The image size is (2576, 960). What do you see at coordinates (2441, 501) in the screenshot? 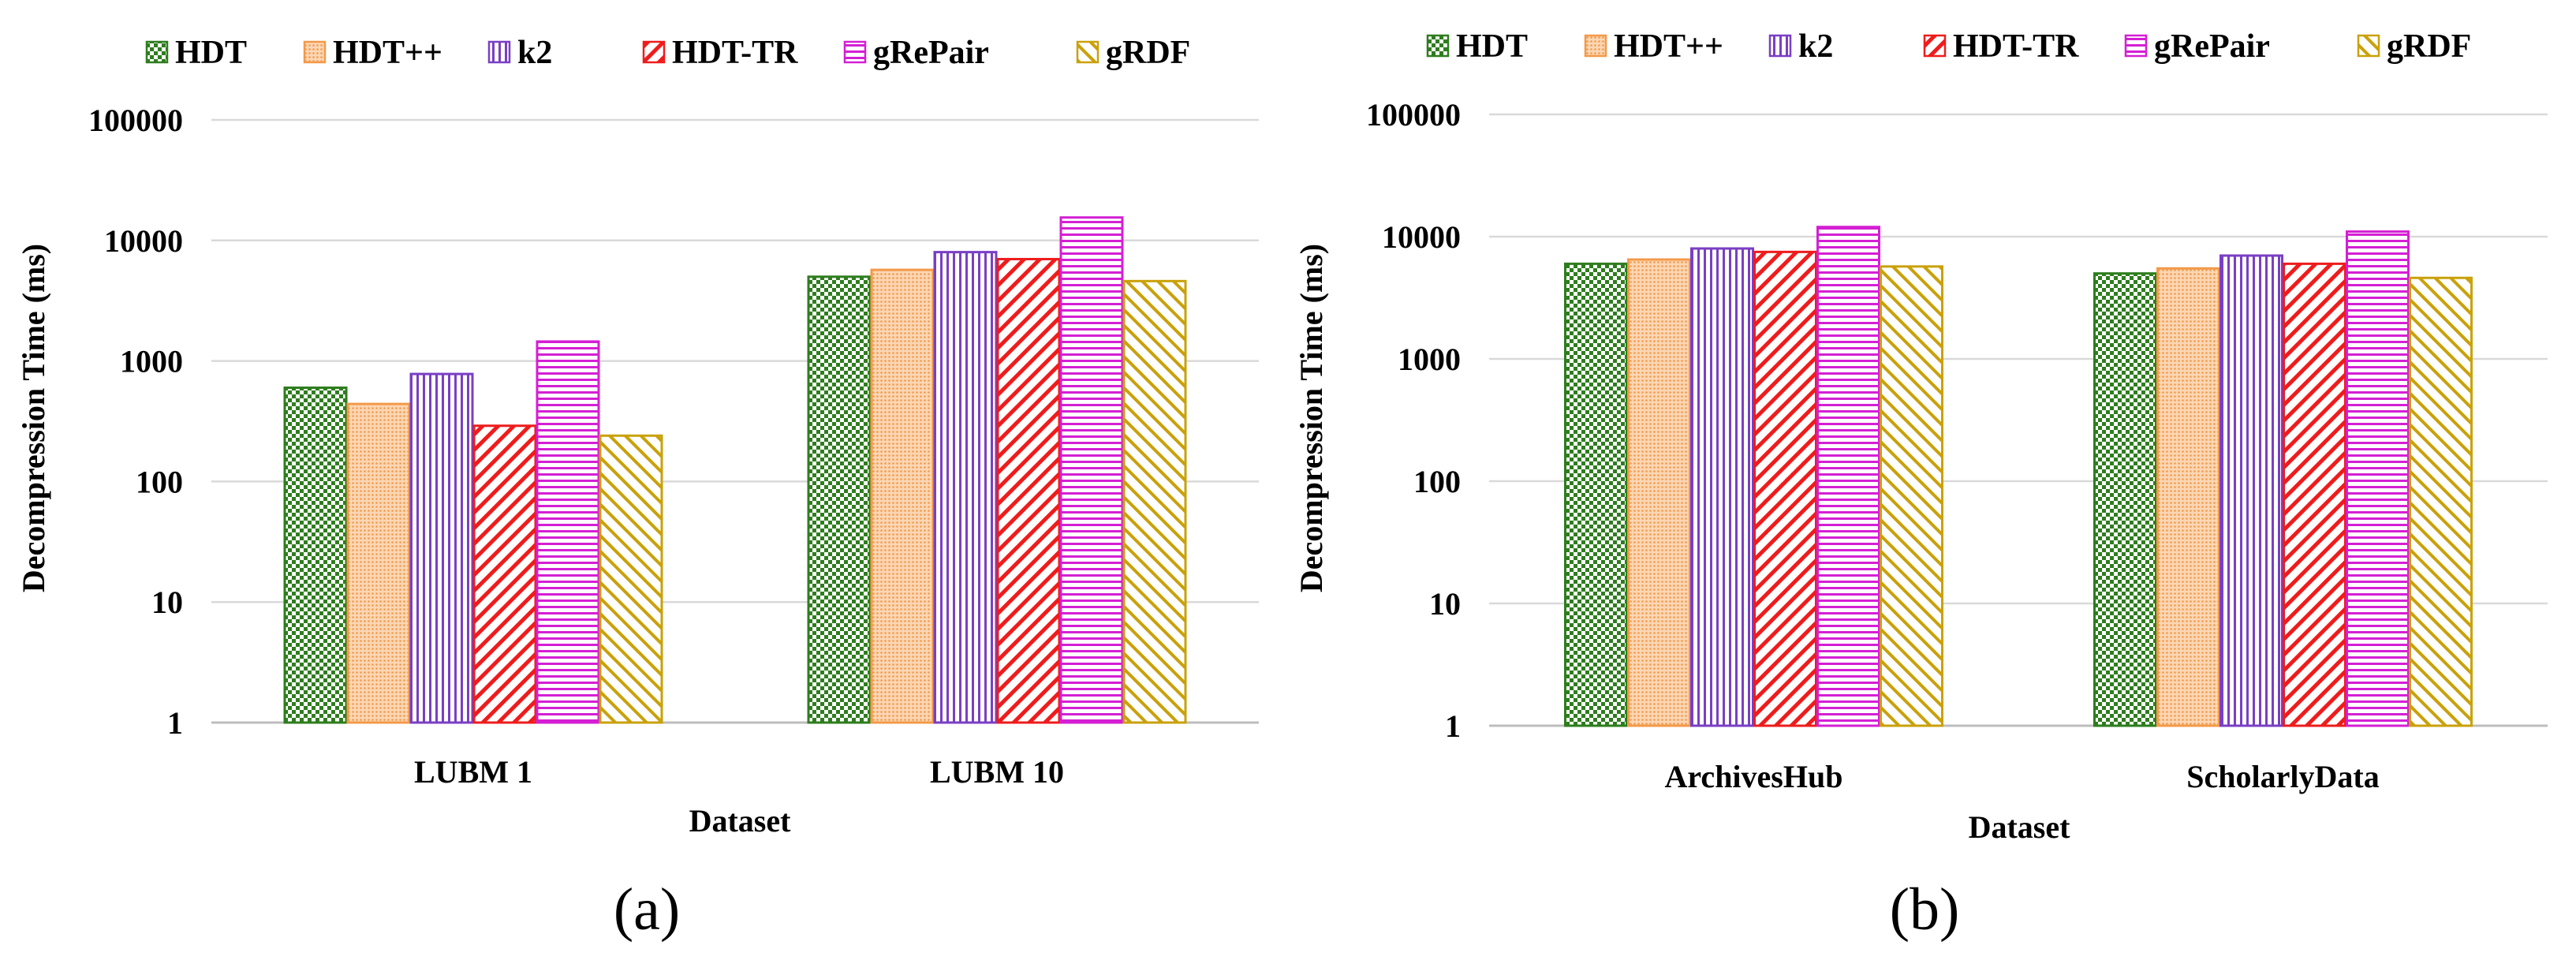
I see `bar-grdf-scholarlydata` at bounding box center [2441, 501].